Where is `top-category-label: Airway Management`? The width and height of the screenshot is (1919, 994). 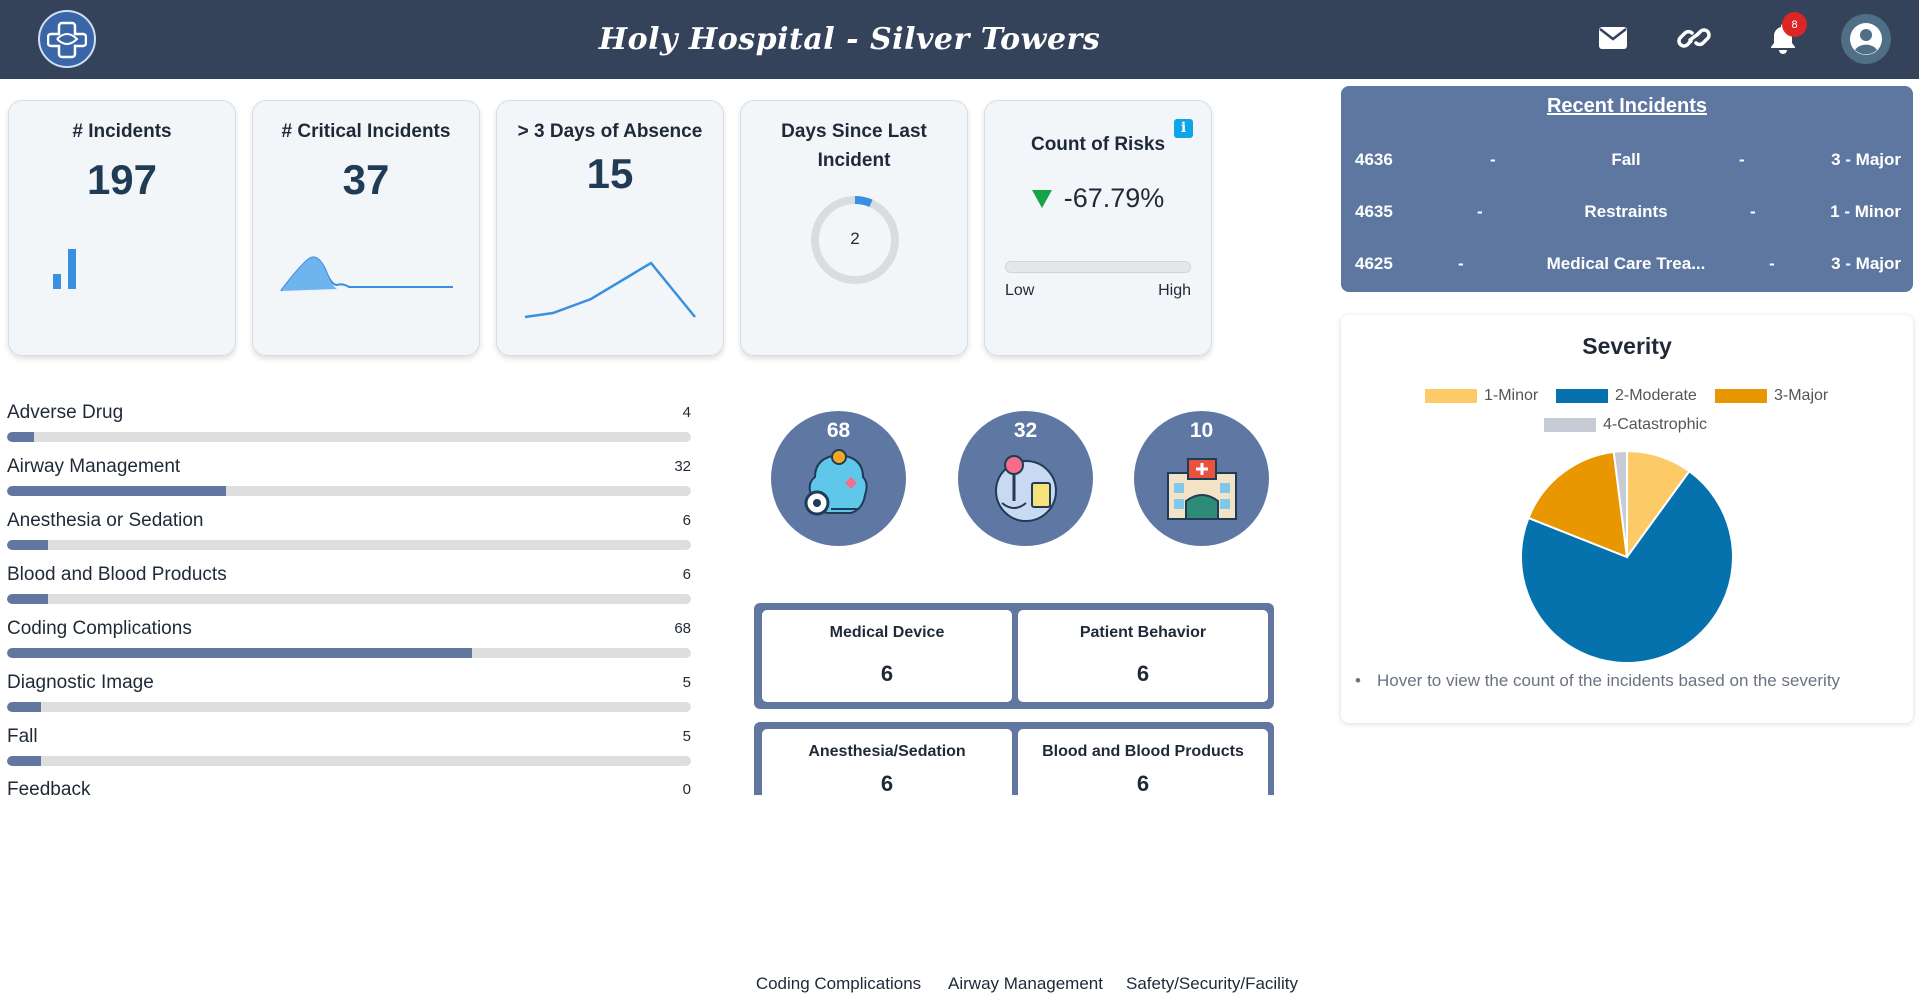 top-category-label: Airway Management is located at coordinates (1025, 983).